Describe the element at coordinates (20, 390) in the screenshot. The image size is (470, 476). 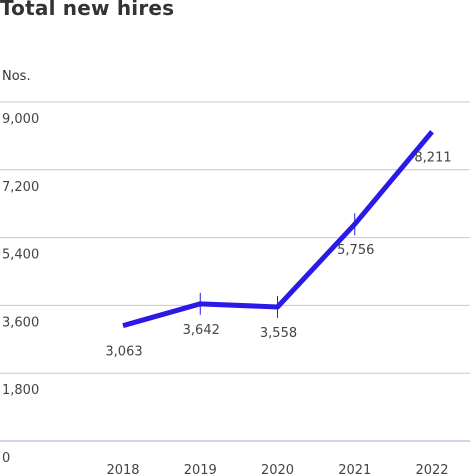
I see `y-tick-label: 1,800` at that location.